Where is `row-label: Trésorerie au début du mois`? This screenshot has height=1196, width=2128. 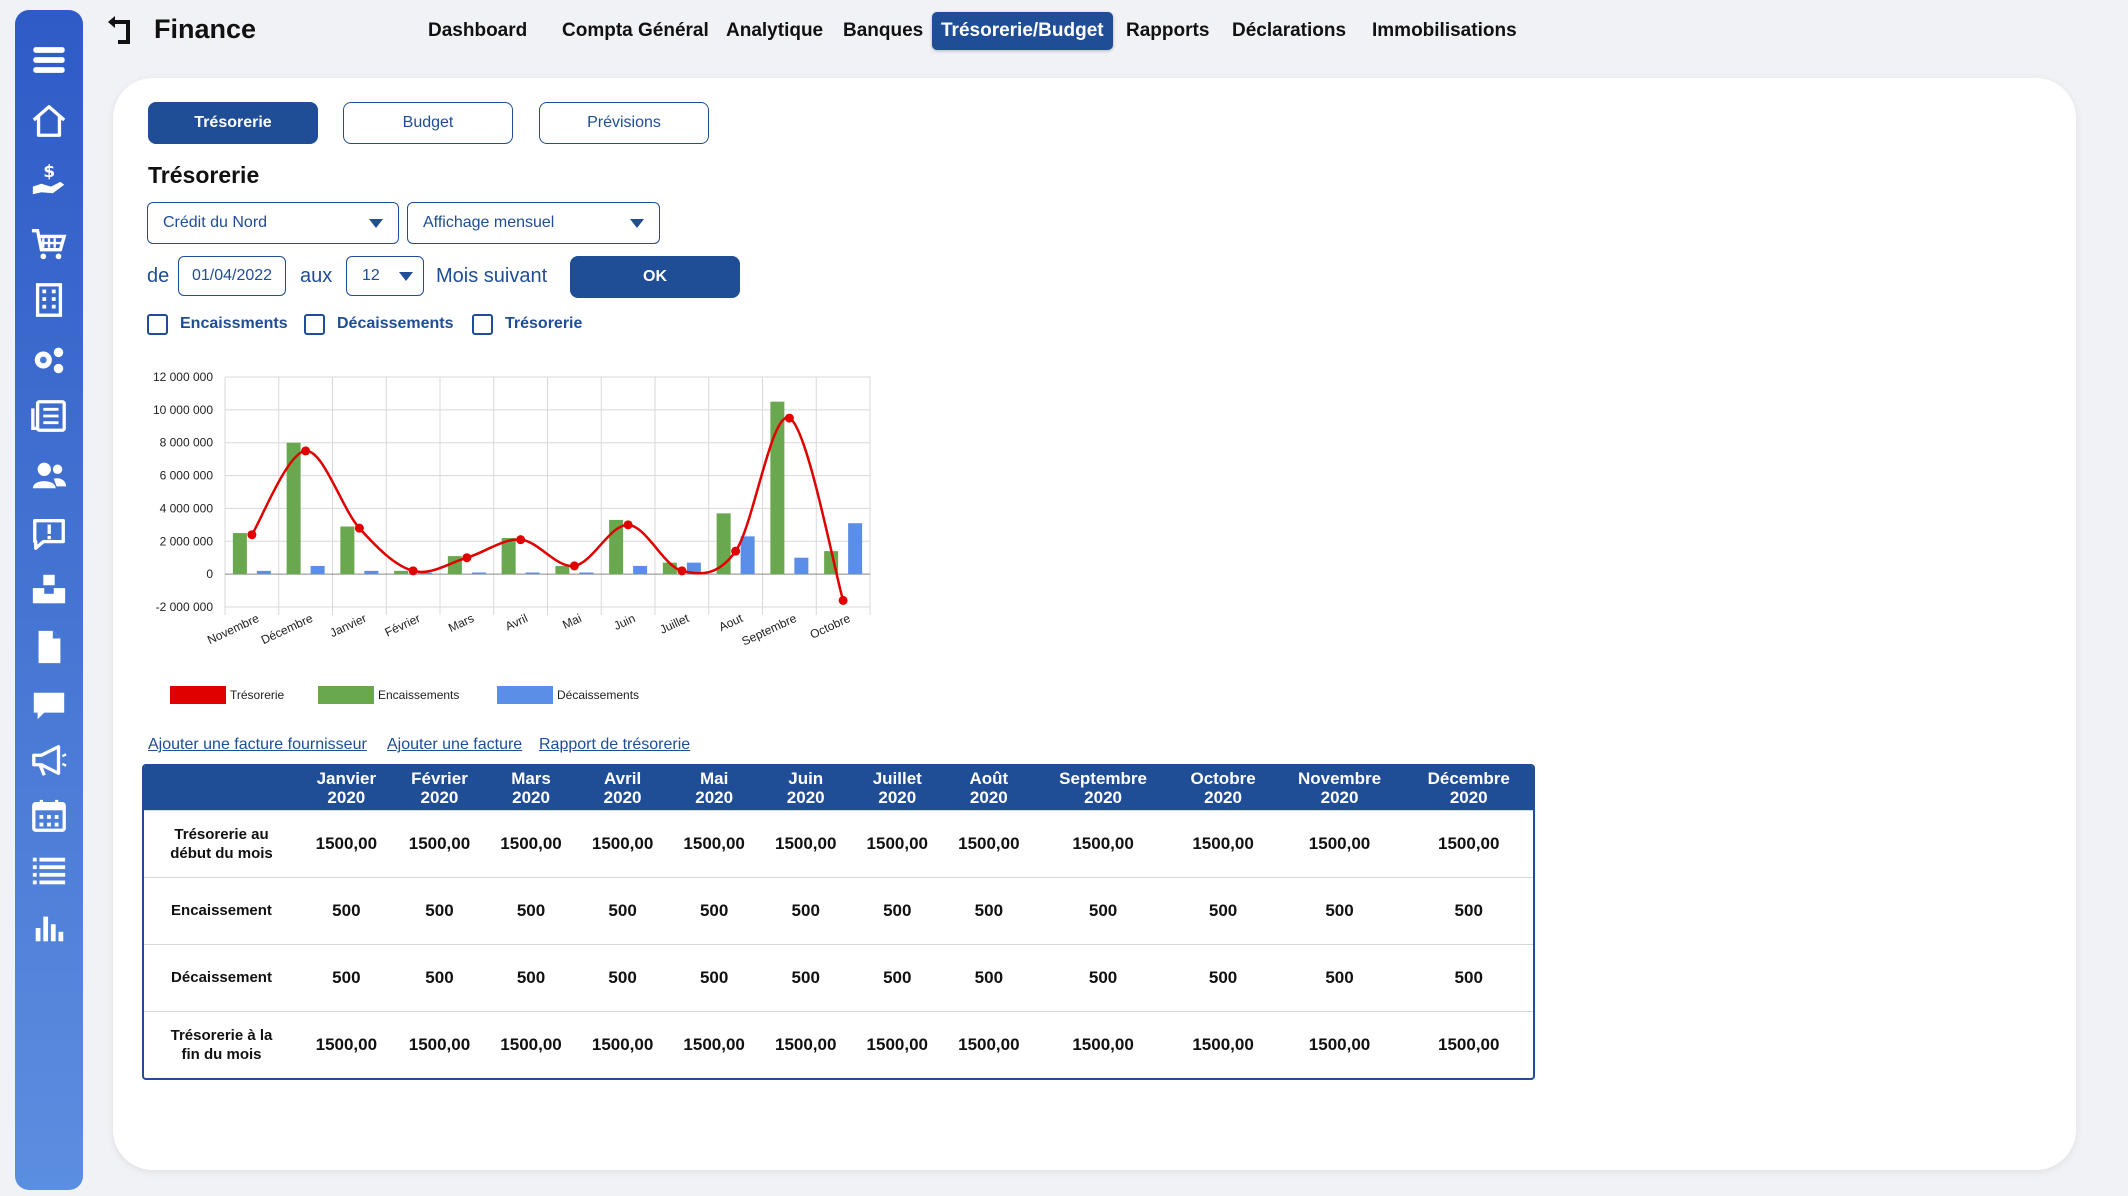 row-label: Trésorerie au début du mois is located at coordinates (221, 843).